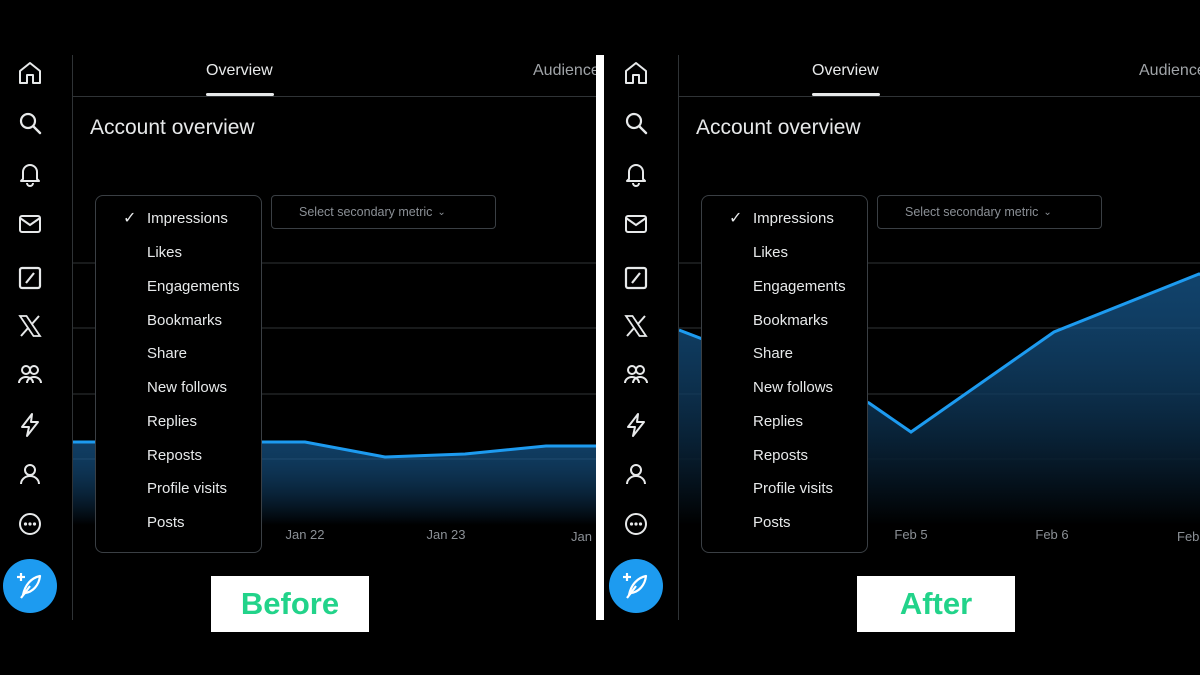  What do you see at coordinates (445, 534) in the screenshot?
I see `x-tick-label: Jan 23` at bounding box center [445, 534].